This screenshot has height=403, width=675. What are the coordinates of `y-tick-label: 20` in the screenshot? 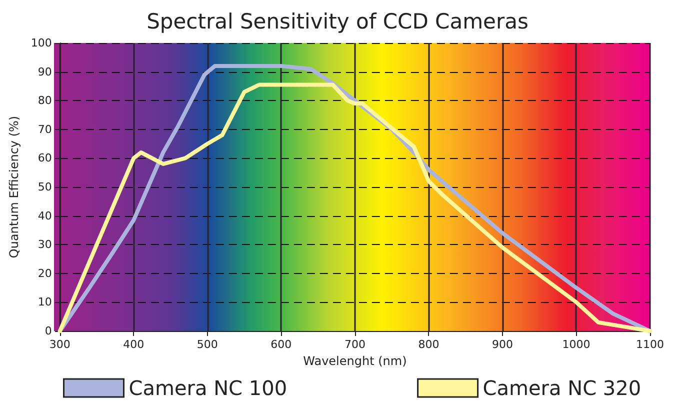 It's located at (45, 273).